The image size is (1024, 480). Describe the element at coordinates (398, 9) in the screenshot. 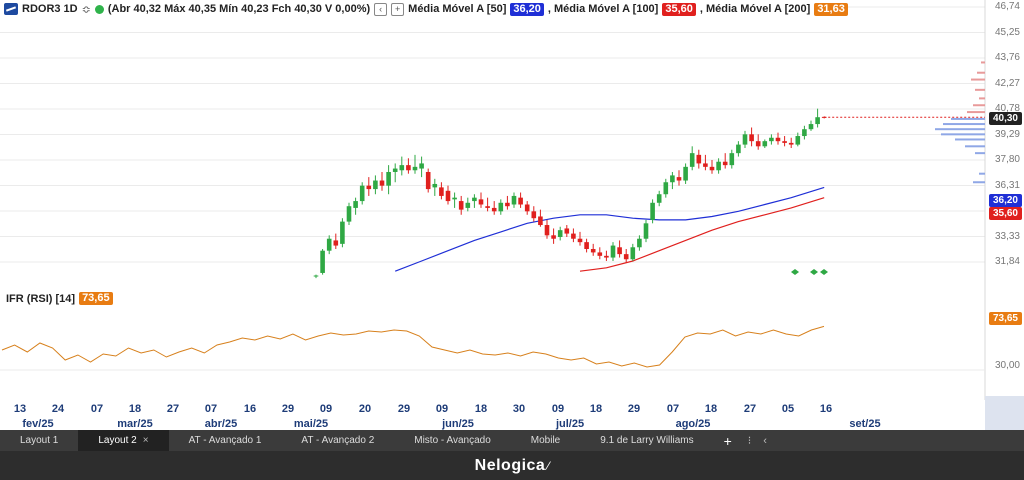

I see `add-indicator-button: +` at that location.